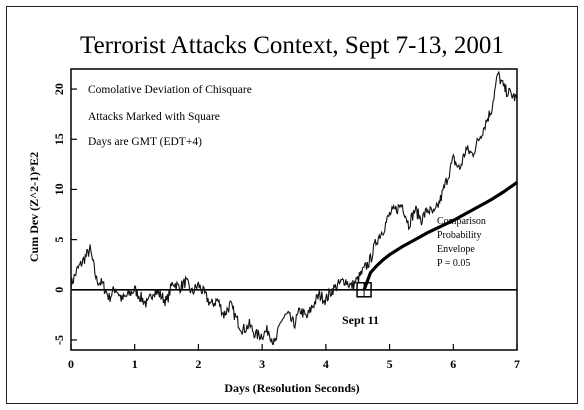 The image size is (584, 410). What do you see at coordinates (453, 364) in the screenshot?
I see `x-tick-label: 6` at bounding box center [453, 364].